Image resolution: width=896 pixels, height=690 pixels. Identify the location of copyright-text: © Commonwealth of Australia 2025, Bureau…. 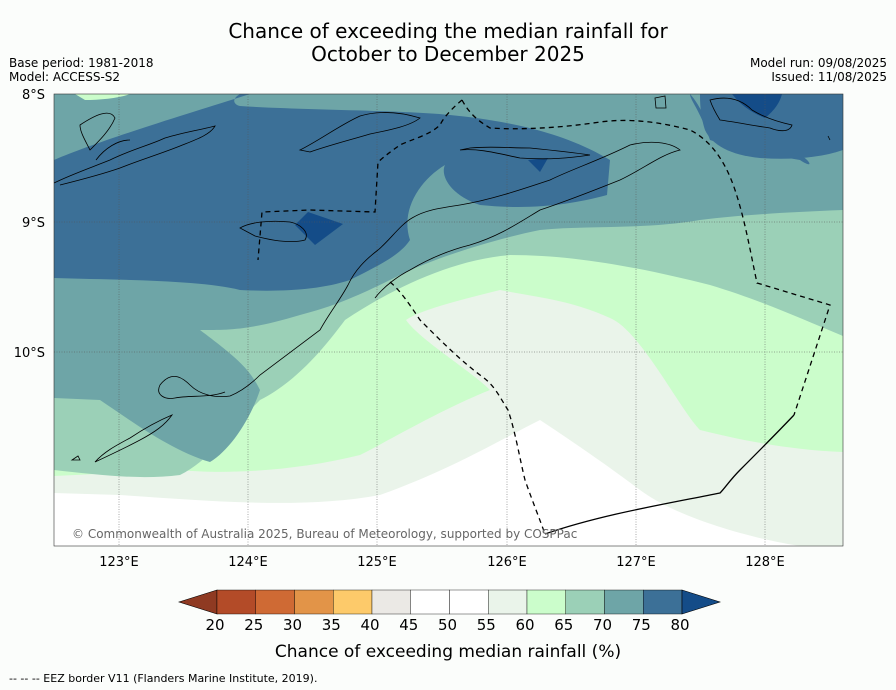
(324, 534).